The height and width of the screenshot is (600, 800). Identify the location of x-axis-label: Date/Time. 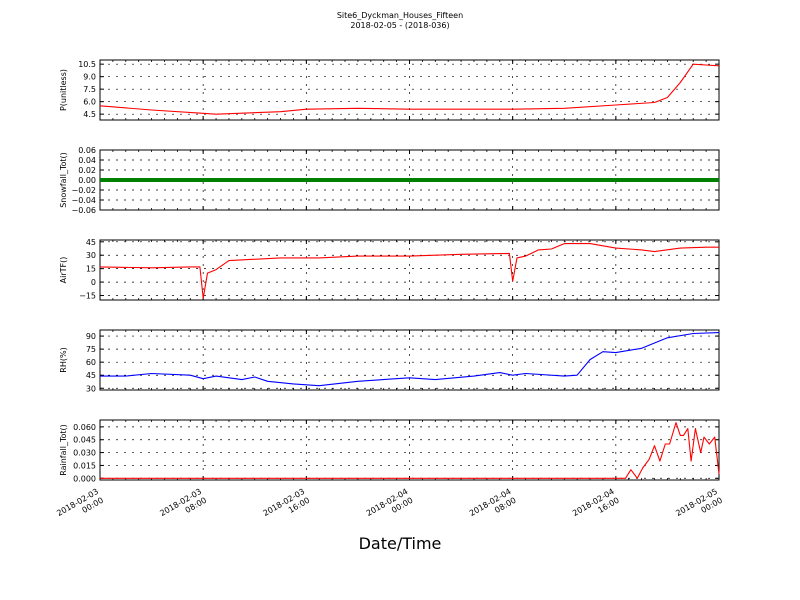
(400, 543).